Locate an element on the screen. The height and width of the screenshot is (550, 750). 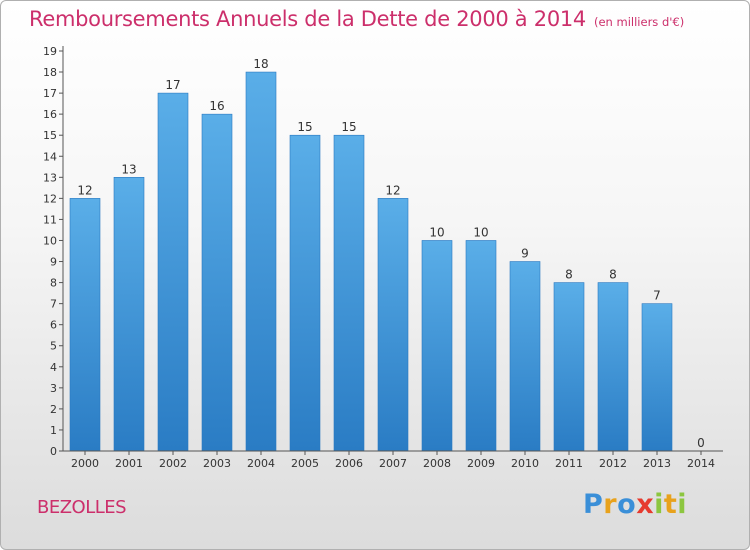
logo-letter: P is located at coordinates (593, 504).